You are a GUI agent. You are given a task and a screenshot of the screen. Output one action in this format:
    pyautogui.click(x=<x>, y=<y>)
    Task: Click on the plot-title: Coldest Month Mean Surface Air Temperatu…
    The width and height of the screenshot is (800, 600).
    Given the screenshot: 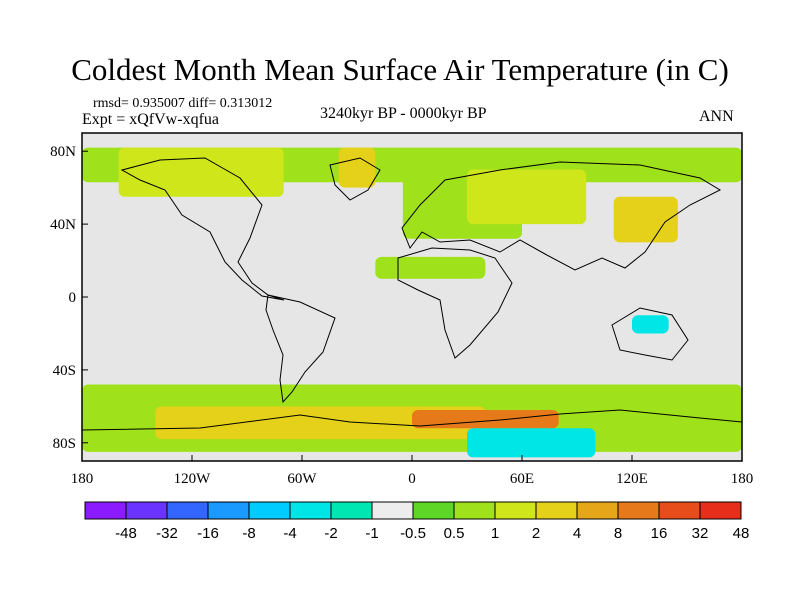 What is the action you would take?
    pyautogui.click(x=400, y=69)
    